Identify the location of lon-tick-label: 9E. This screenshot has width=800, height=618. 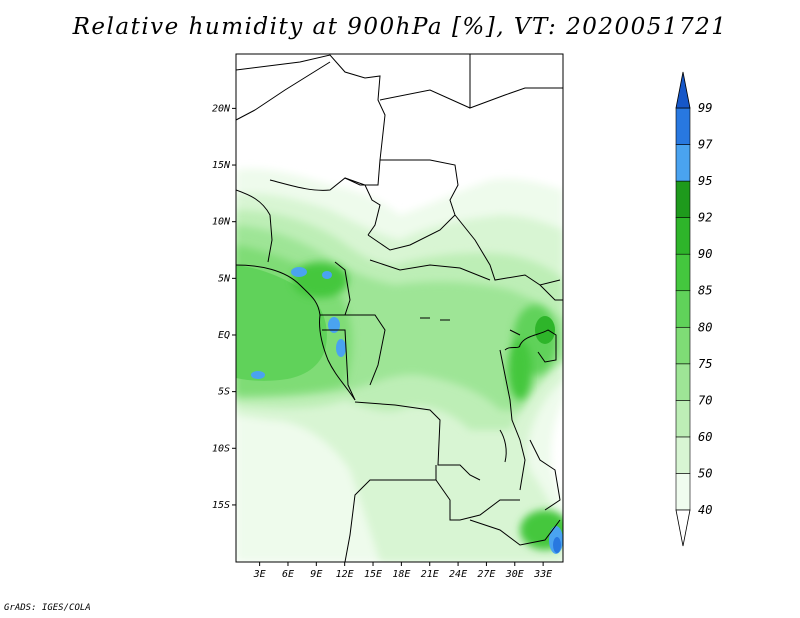
(316, 574).